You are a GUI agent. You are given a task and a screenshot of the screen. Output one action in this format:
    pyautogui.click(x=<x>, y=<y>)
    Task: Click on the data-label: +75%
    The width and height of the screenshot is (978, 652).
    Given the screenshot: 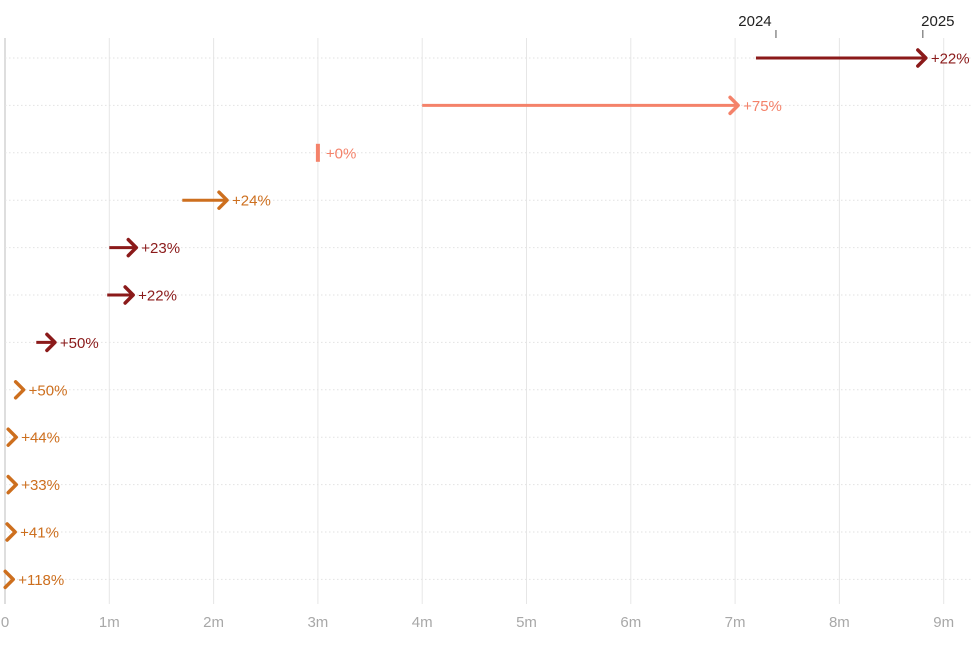 What is the action you would take?
    pyautogui.click(x=762, y=106)
    